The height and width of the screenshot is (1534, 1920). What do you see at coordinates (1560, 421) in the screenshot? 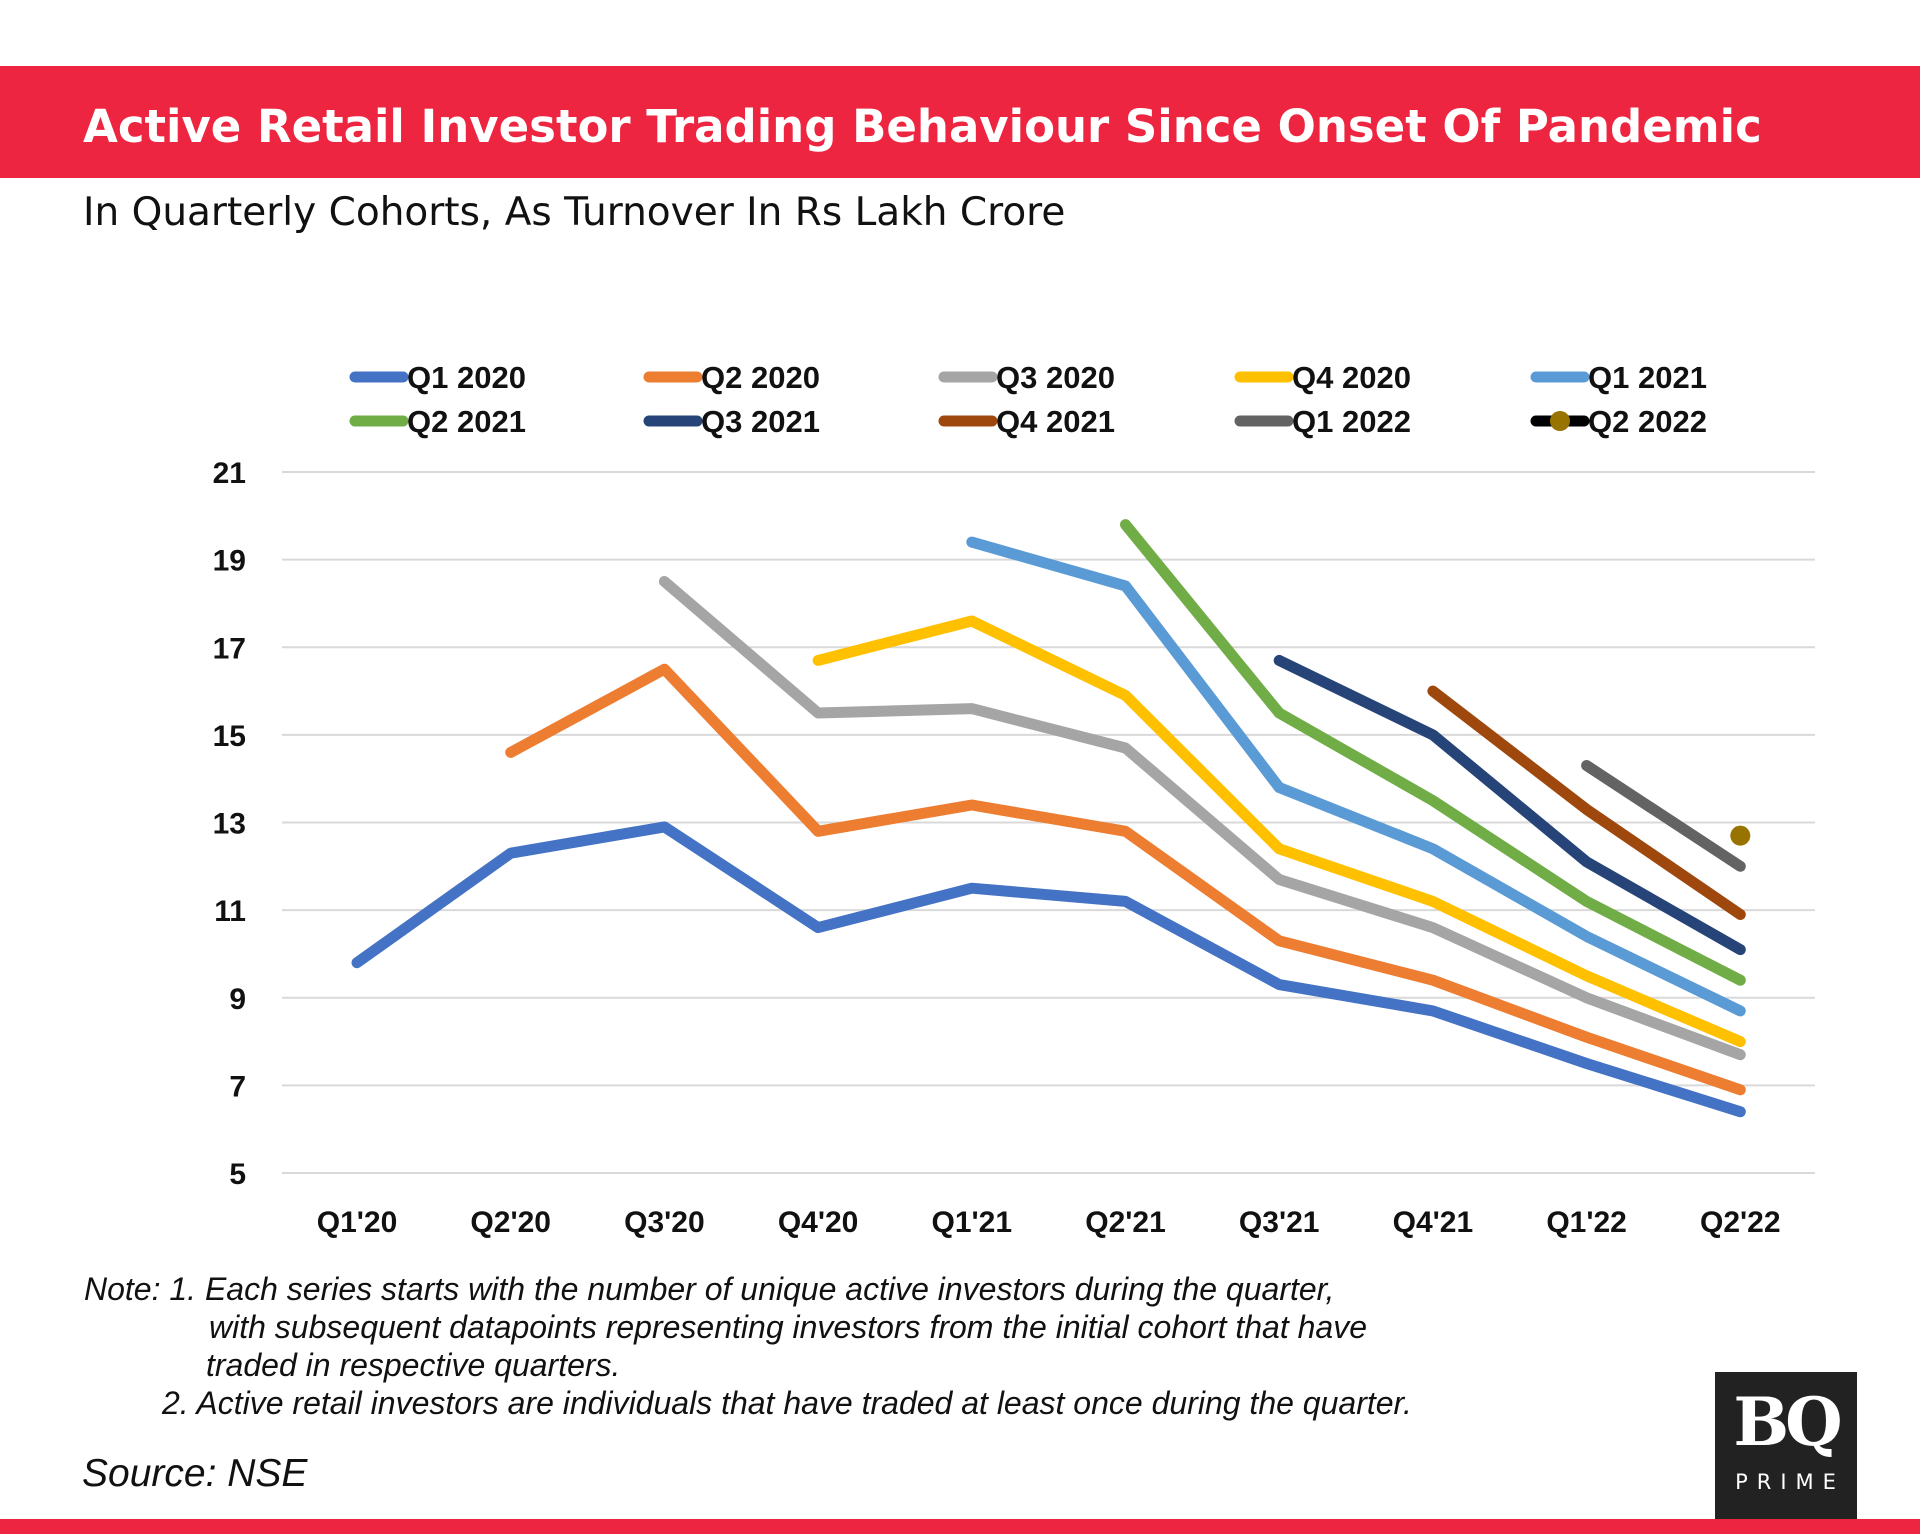
I see `legend-q2-2022-marker` at bounding box center [1560, 421].